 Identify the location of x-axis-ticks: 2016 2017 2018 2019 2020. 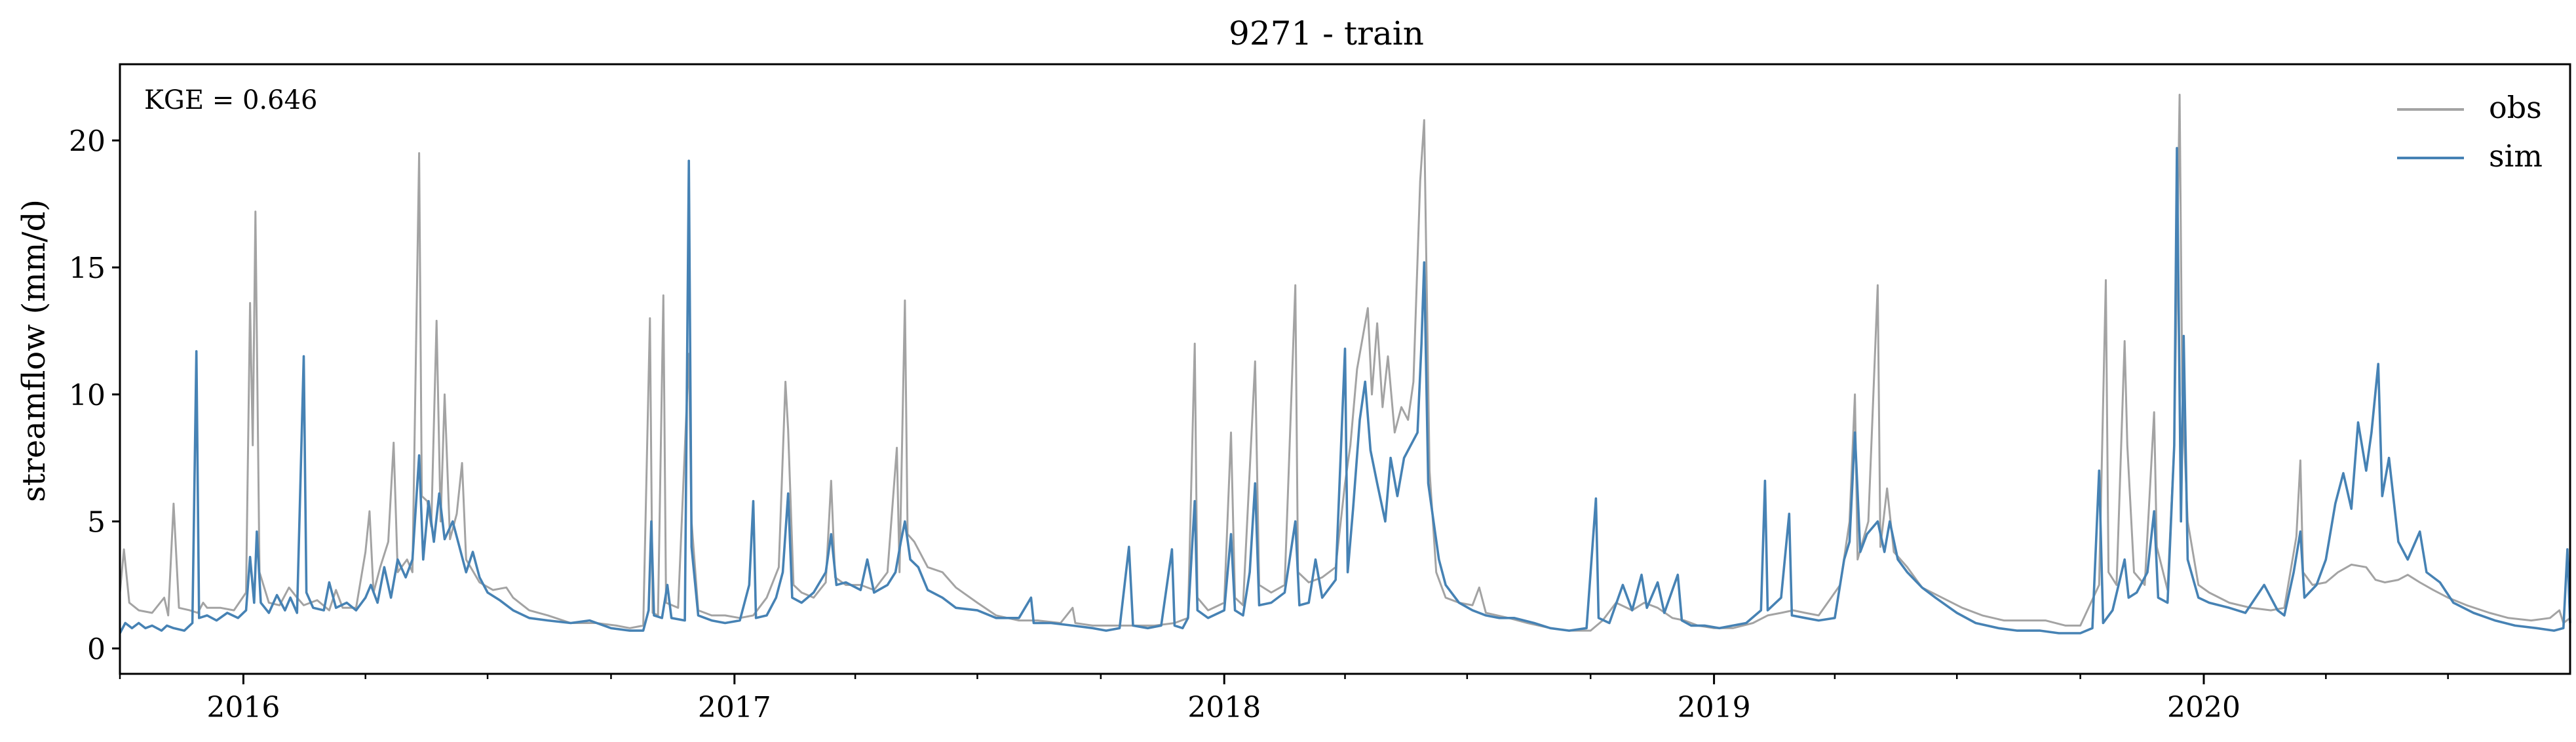
(1284, 699).